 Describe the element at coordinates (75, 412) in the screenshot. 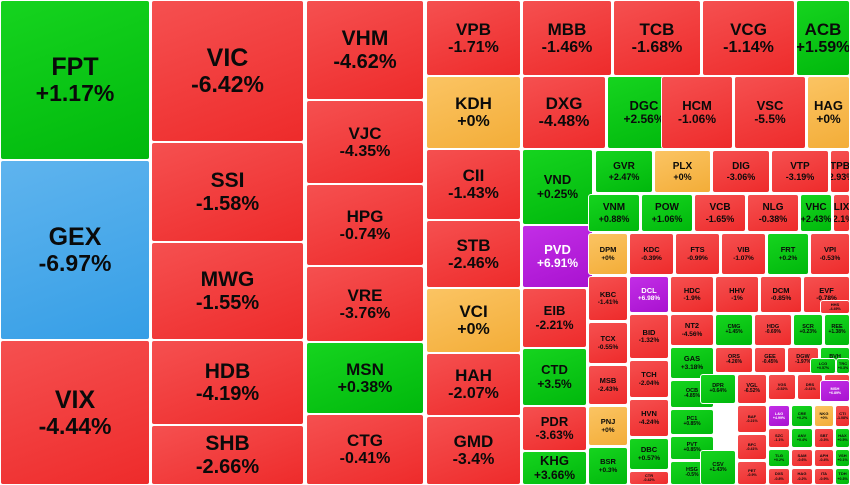

I see `treemap-tile-vix: VIX -4.44%` at that location.